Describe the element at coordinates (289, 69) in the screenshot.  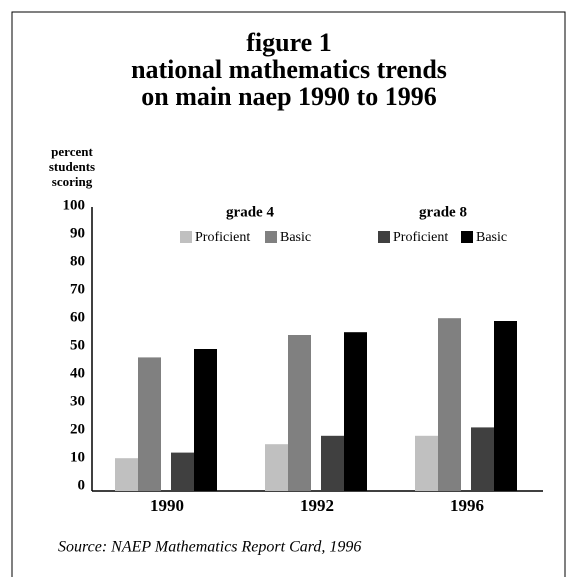
I see `chart-title: national mathematics trends` at that location.